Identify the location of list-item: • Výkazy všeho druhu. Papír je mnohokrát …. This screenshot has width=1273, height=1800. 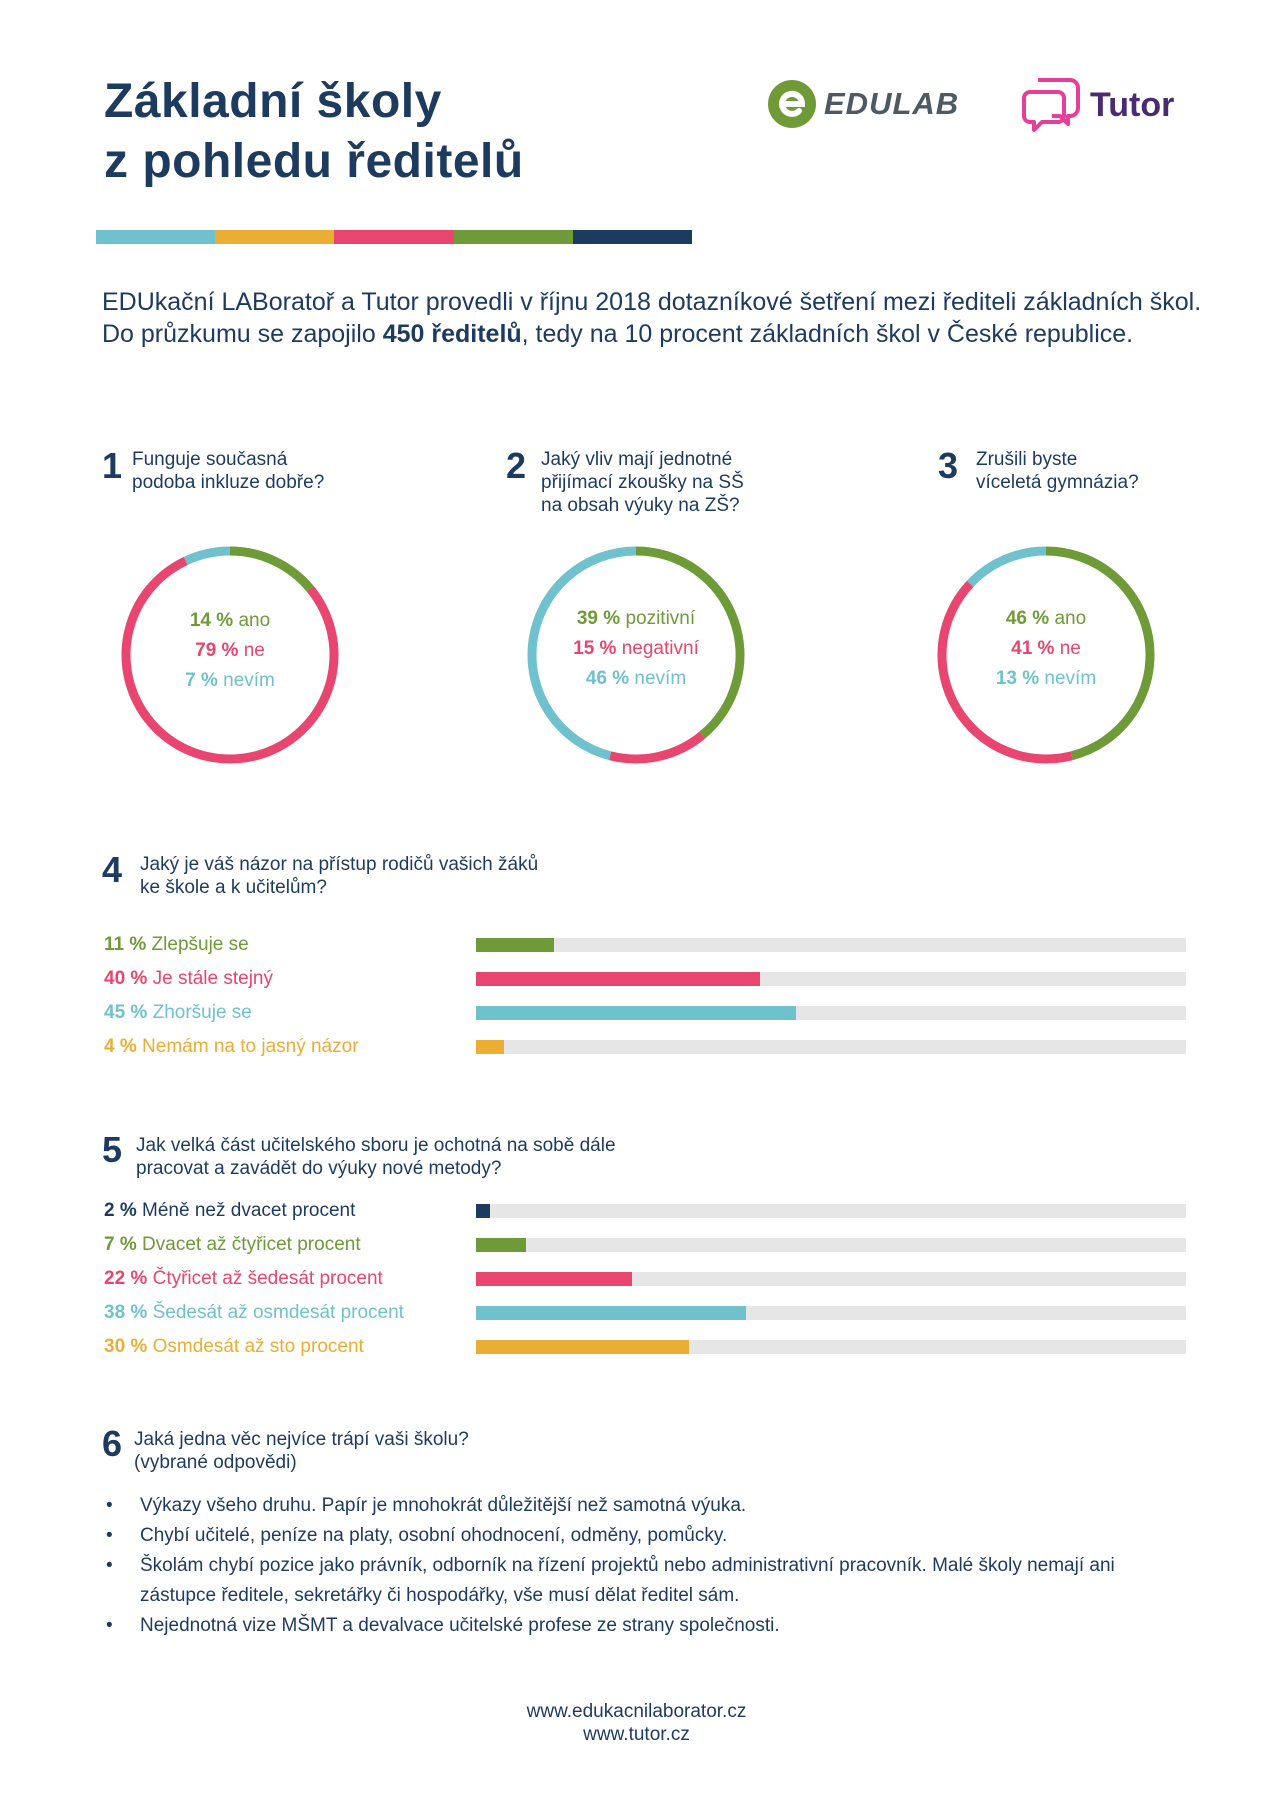
(640, 1506).